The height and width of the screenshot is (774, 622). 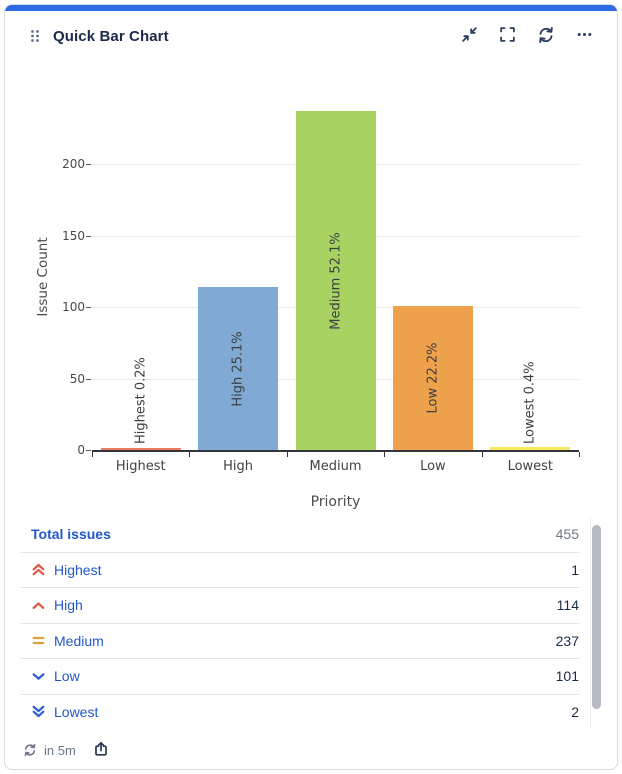 What do you see at coordinates (78, 569) in the screenshot?
I see `priority-label: Highest` at bounding box center [78, 569].